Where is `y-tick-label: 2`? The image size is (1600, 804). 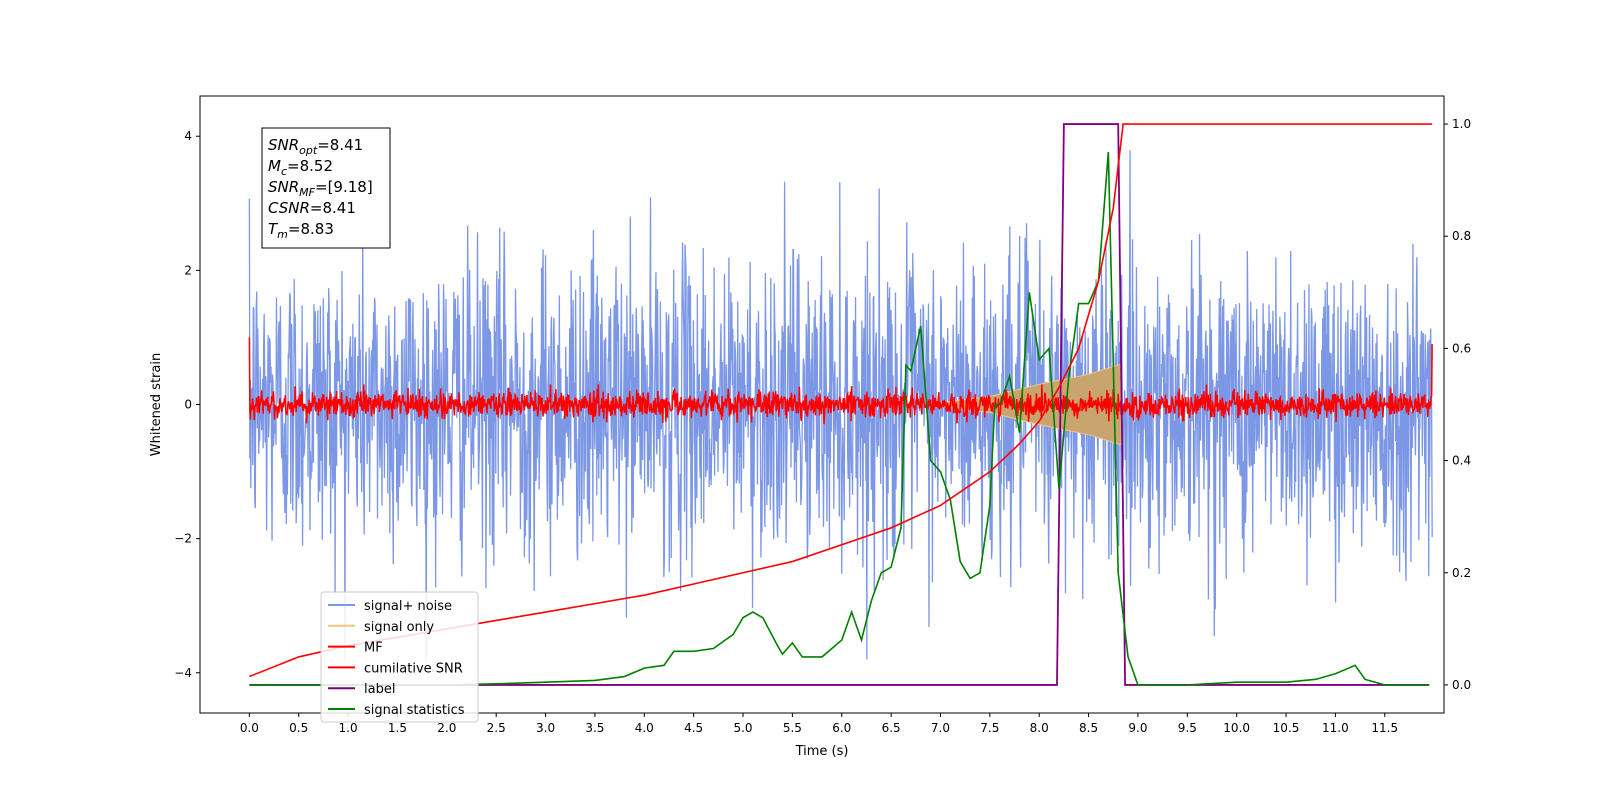 y-tick-label: 2 is located at coordinates (188, 270).